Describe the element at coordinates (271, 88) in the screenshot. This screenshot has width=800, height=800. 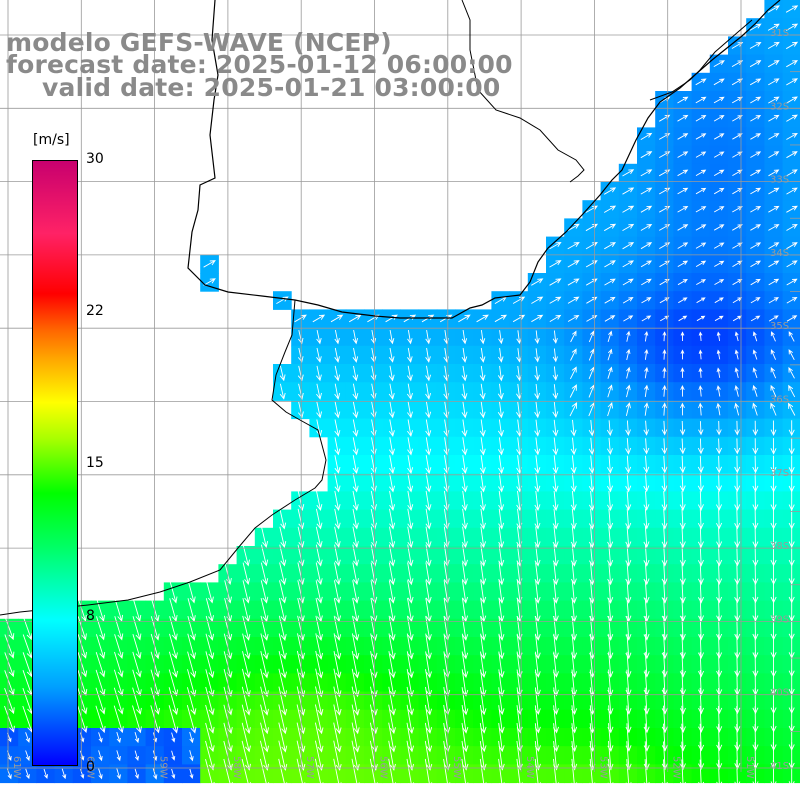
I see `valid-date: valid date: 2025-01-21 03:00:00` at that location.